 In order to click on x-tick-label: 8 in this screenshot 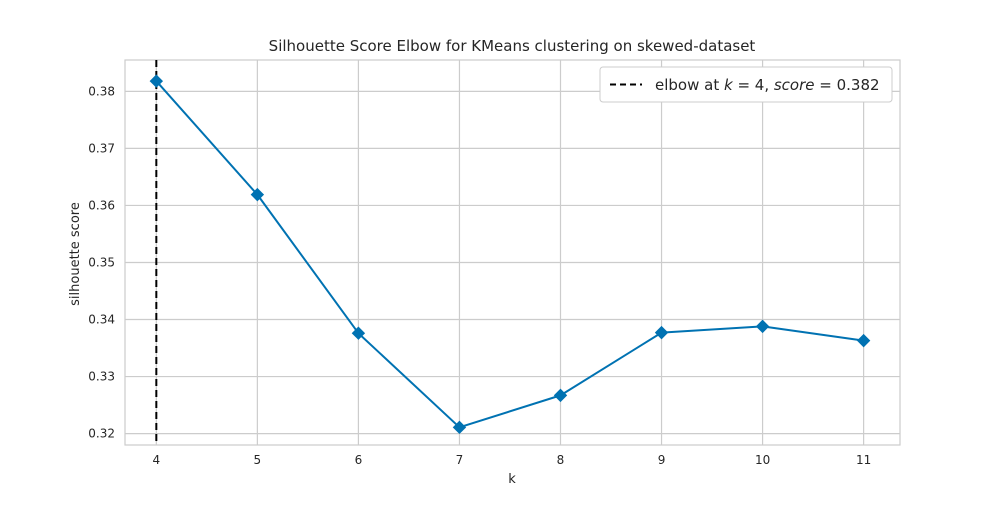, I will do `click(561, 460)`.